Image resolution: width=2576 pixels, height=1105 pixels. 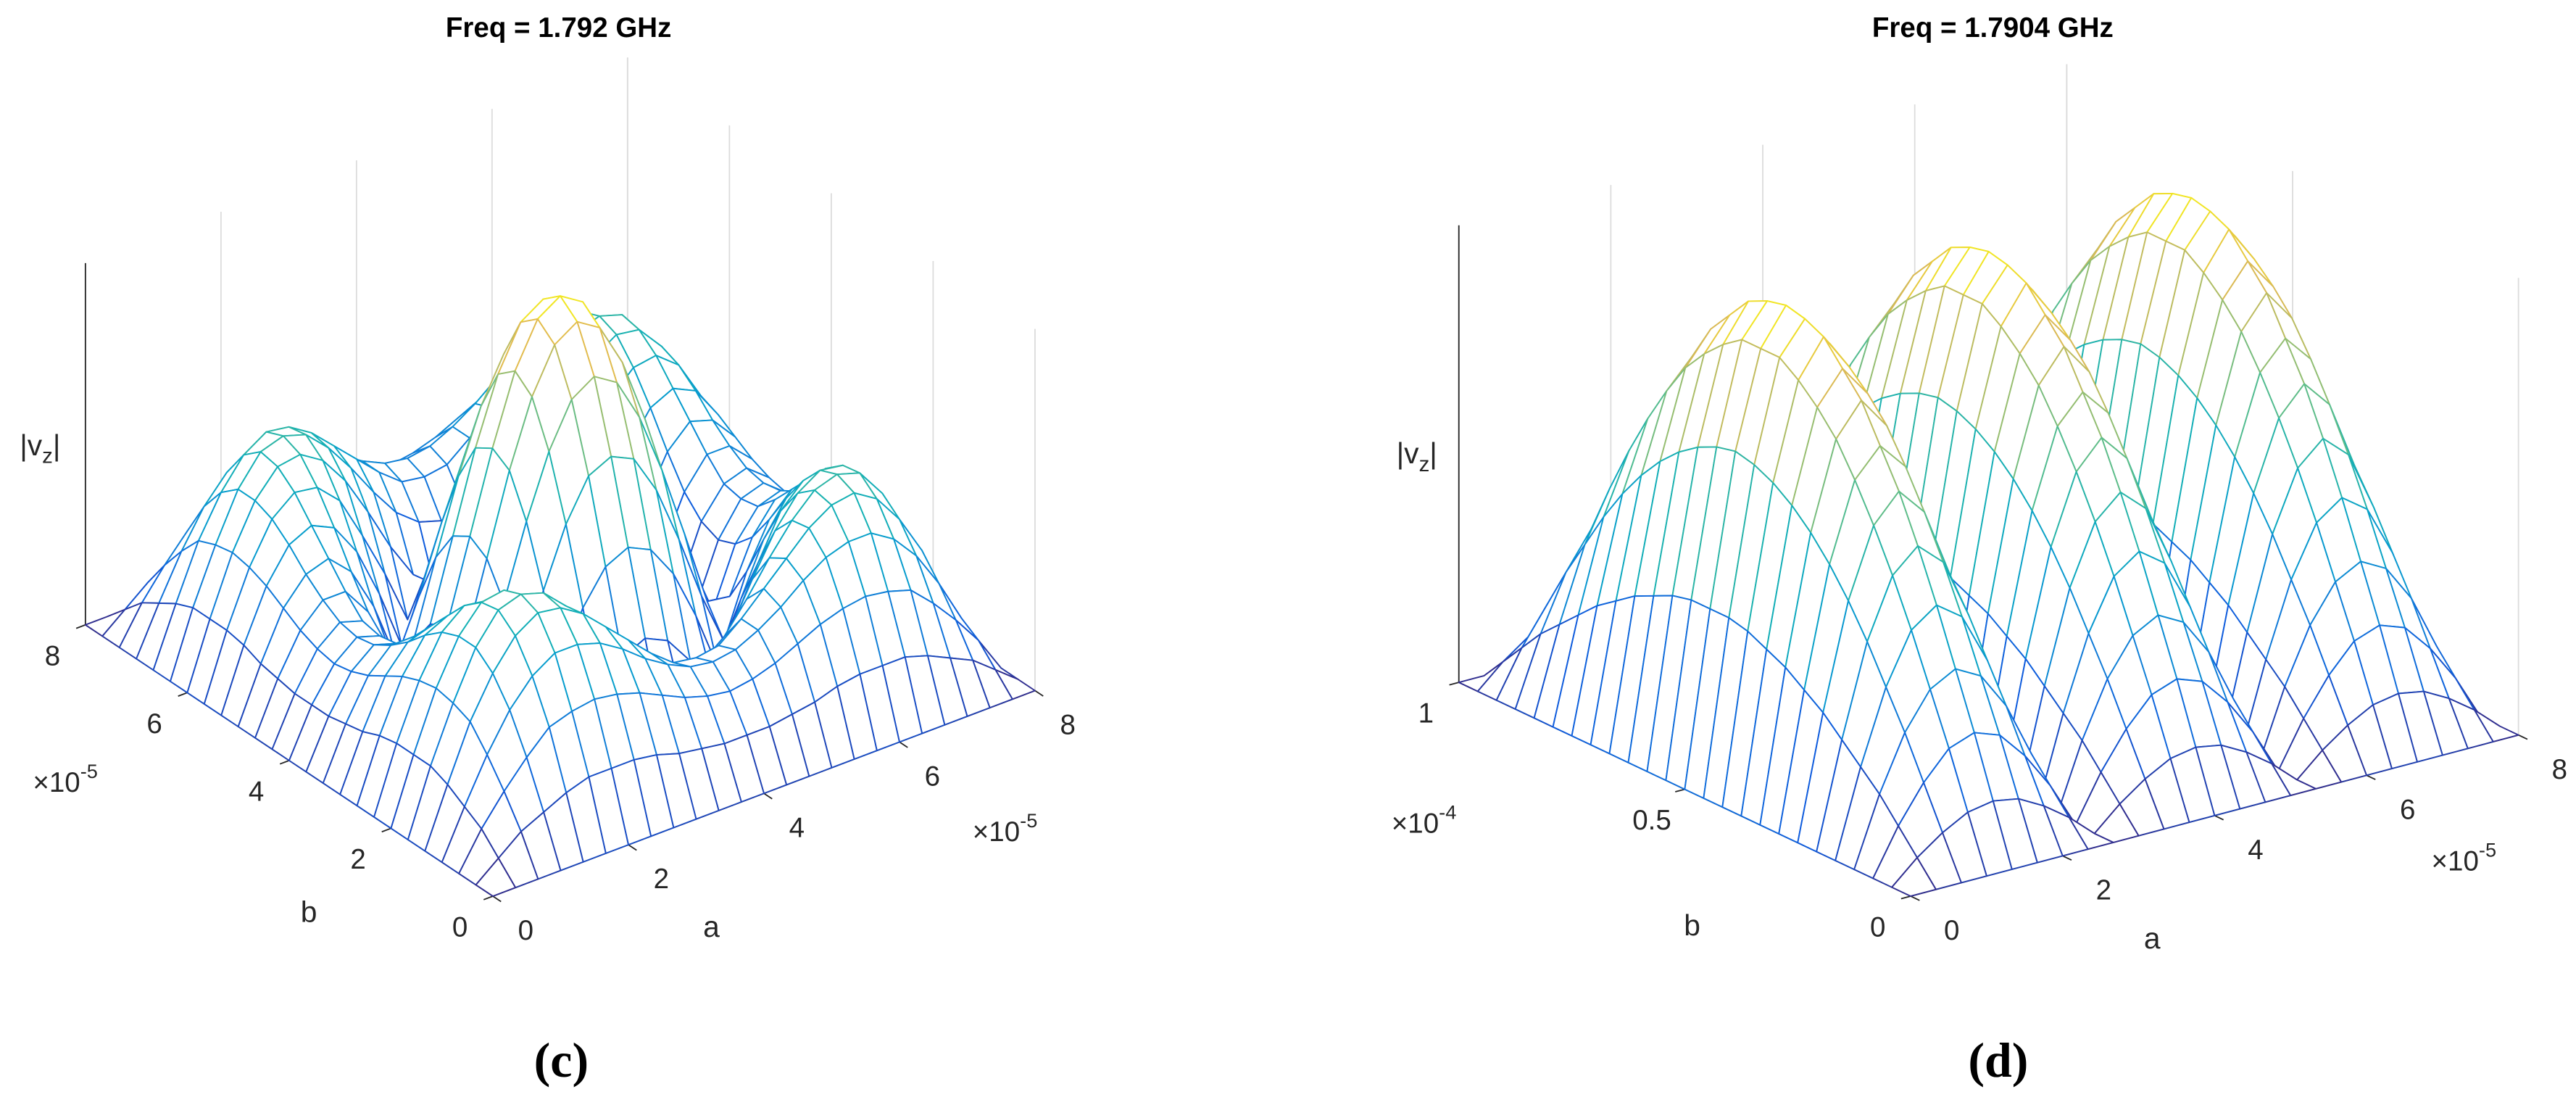 What do you see at coordinates (1447, 812) in the screenshot?
I see `y-exponent-part: -4` at bounding box center [1447, 812].